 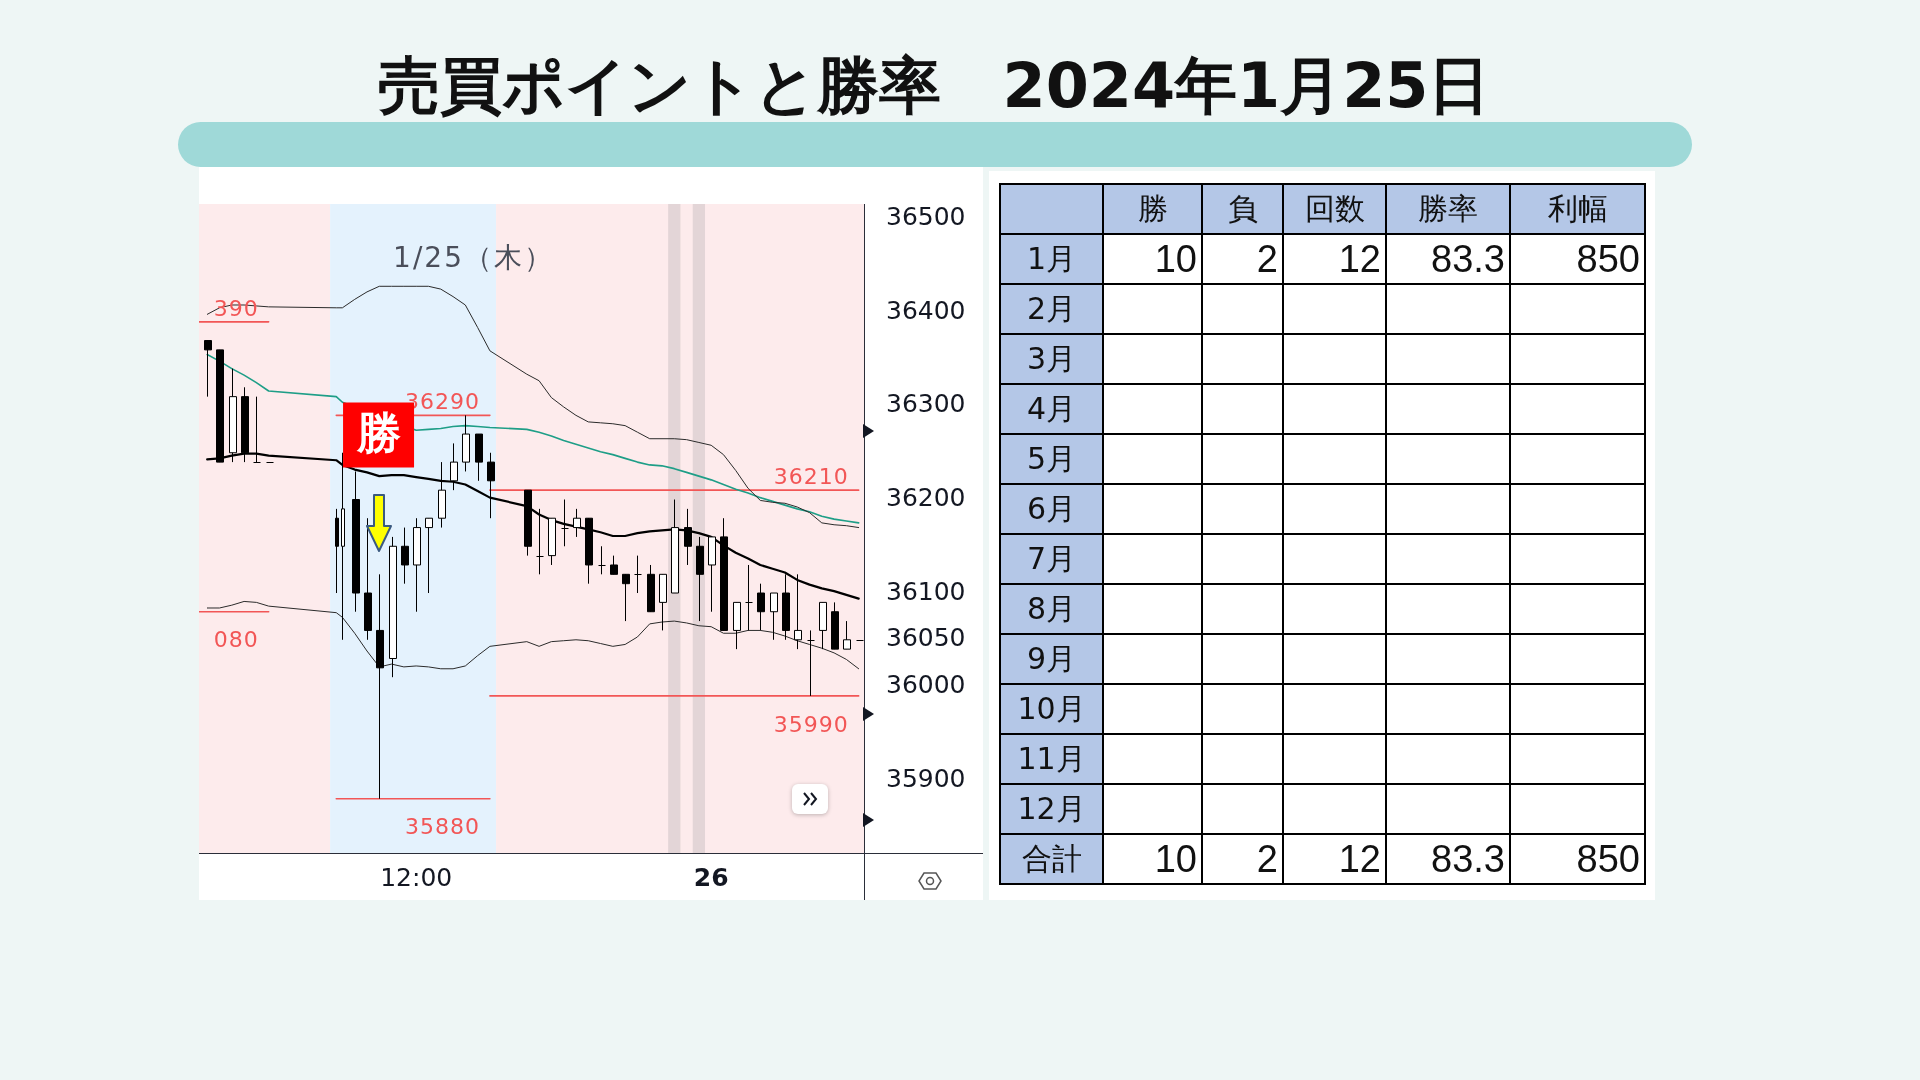 I want to click on x-tick-label: 負, so click(x=1242, y=209).